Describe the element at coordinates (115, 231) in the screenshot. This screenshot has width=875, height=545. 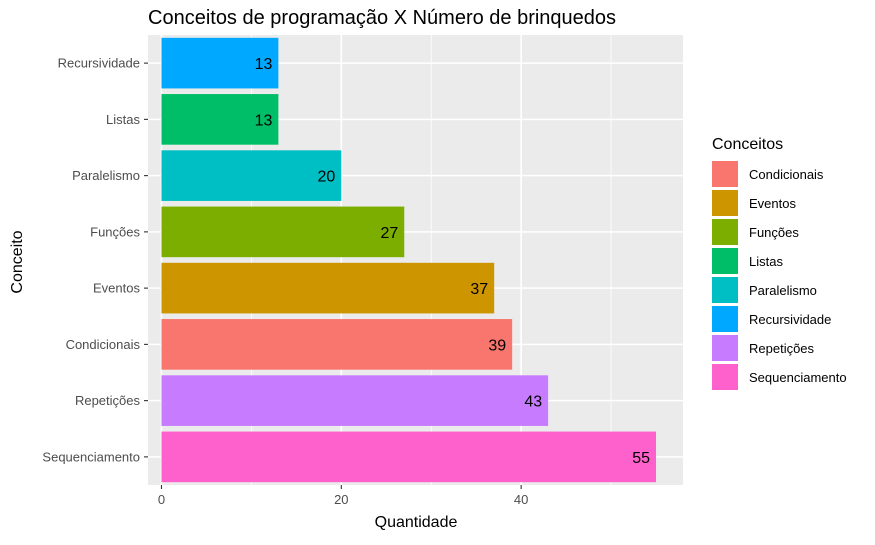
I see `y-tick-label: Funções` at that location.